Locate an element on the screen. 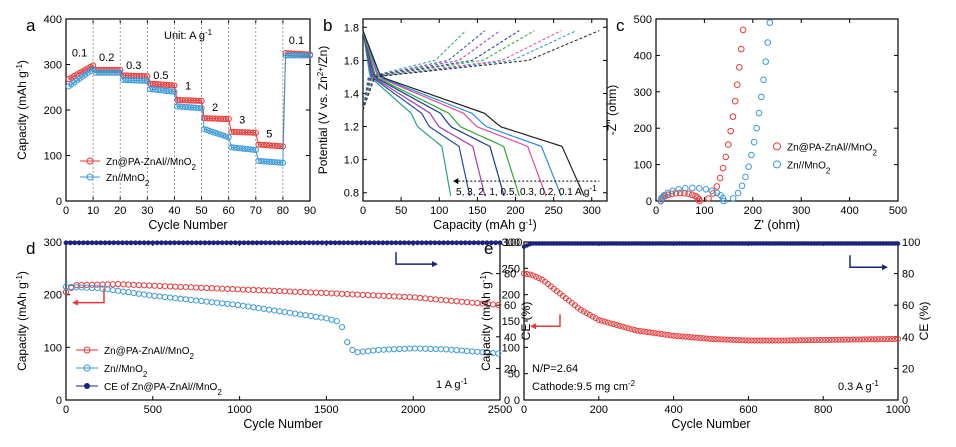 The image size is (956, 447). x-tick-label: 150 is located at coordinates (477, 211).